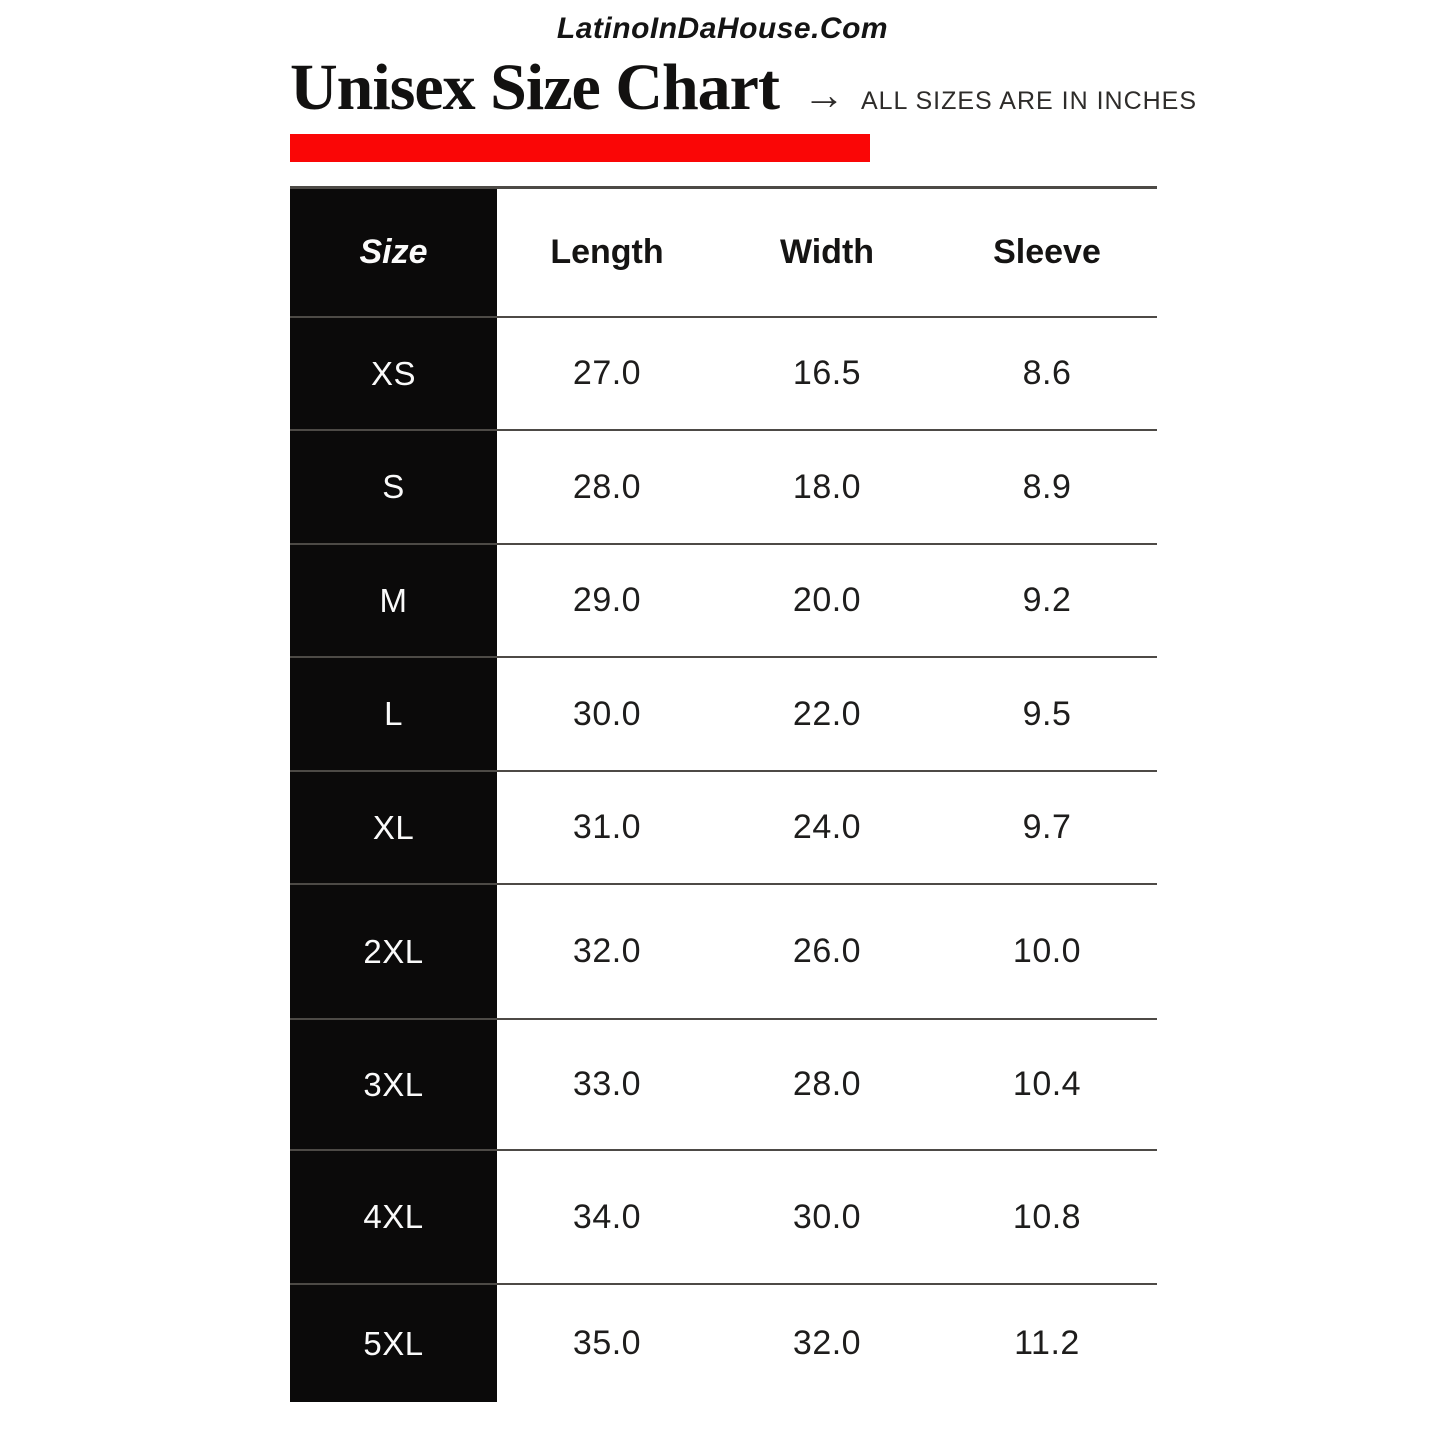 The image size is (1445, 1445). Describe the element at coordinates (723, 952) in the screenshot. I see `table-row-2xl: 2XL 32.0 26.0 10.0` at that location.